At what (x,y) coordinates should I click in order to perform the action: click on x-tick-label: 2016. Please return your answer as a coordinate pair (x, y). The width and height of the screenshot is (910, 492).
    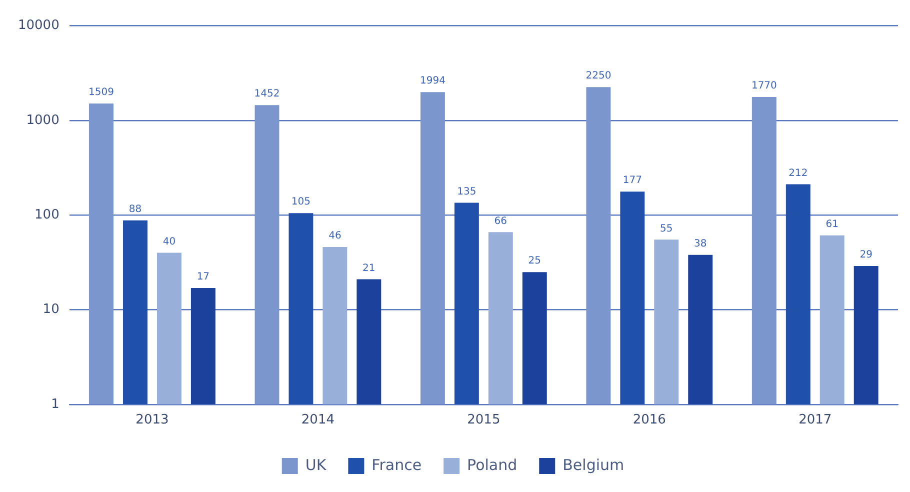
    Looking at the image, I should click on (649, 420).